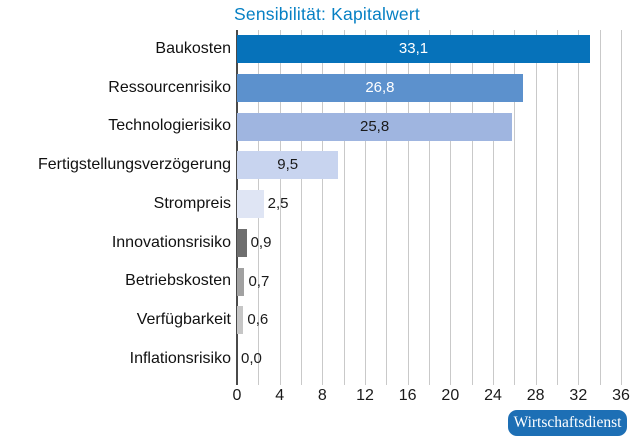  Describe the element at coordinates (169, 87) in the screenshot. I see `category-label: Ressourcenrisiko` at that location.